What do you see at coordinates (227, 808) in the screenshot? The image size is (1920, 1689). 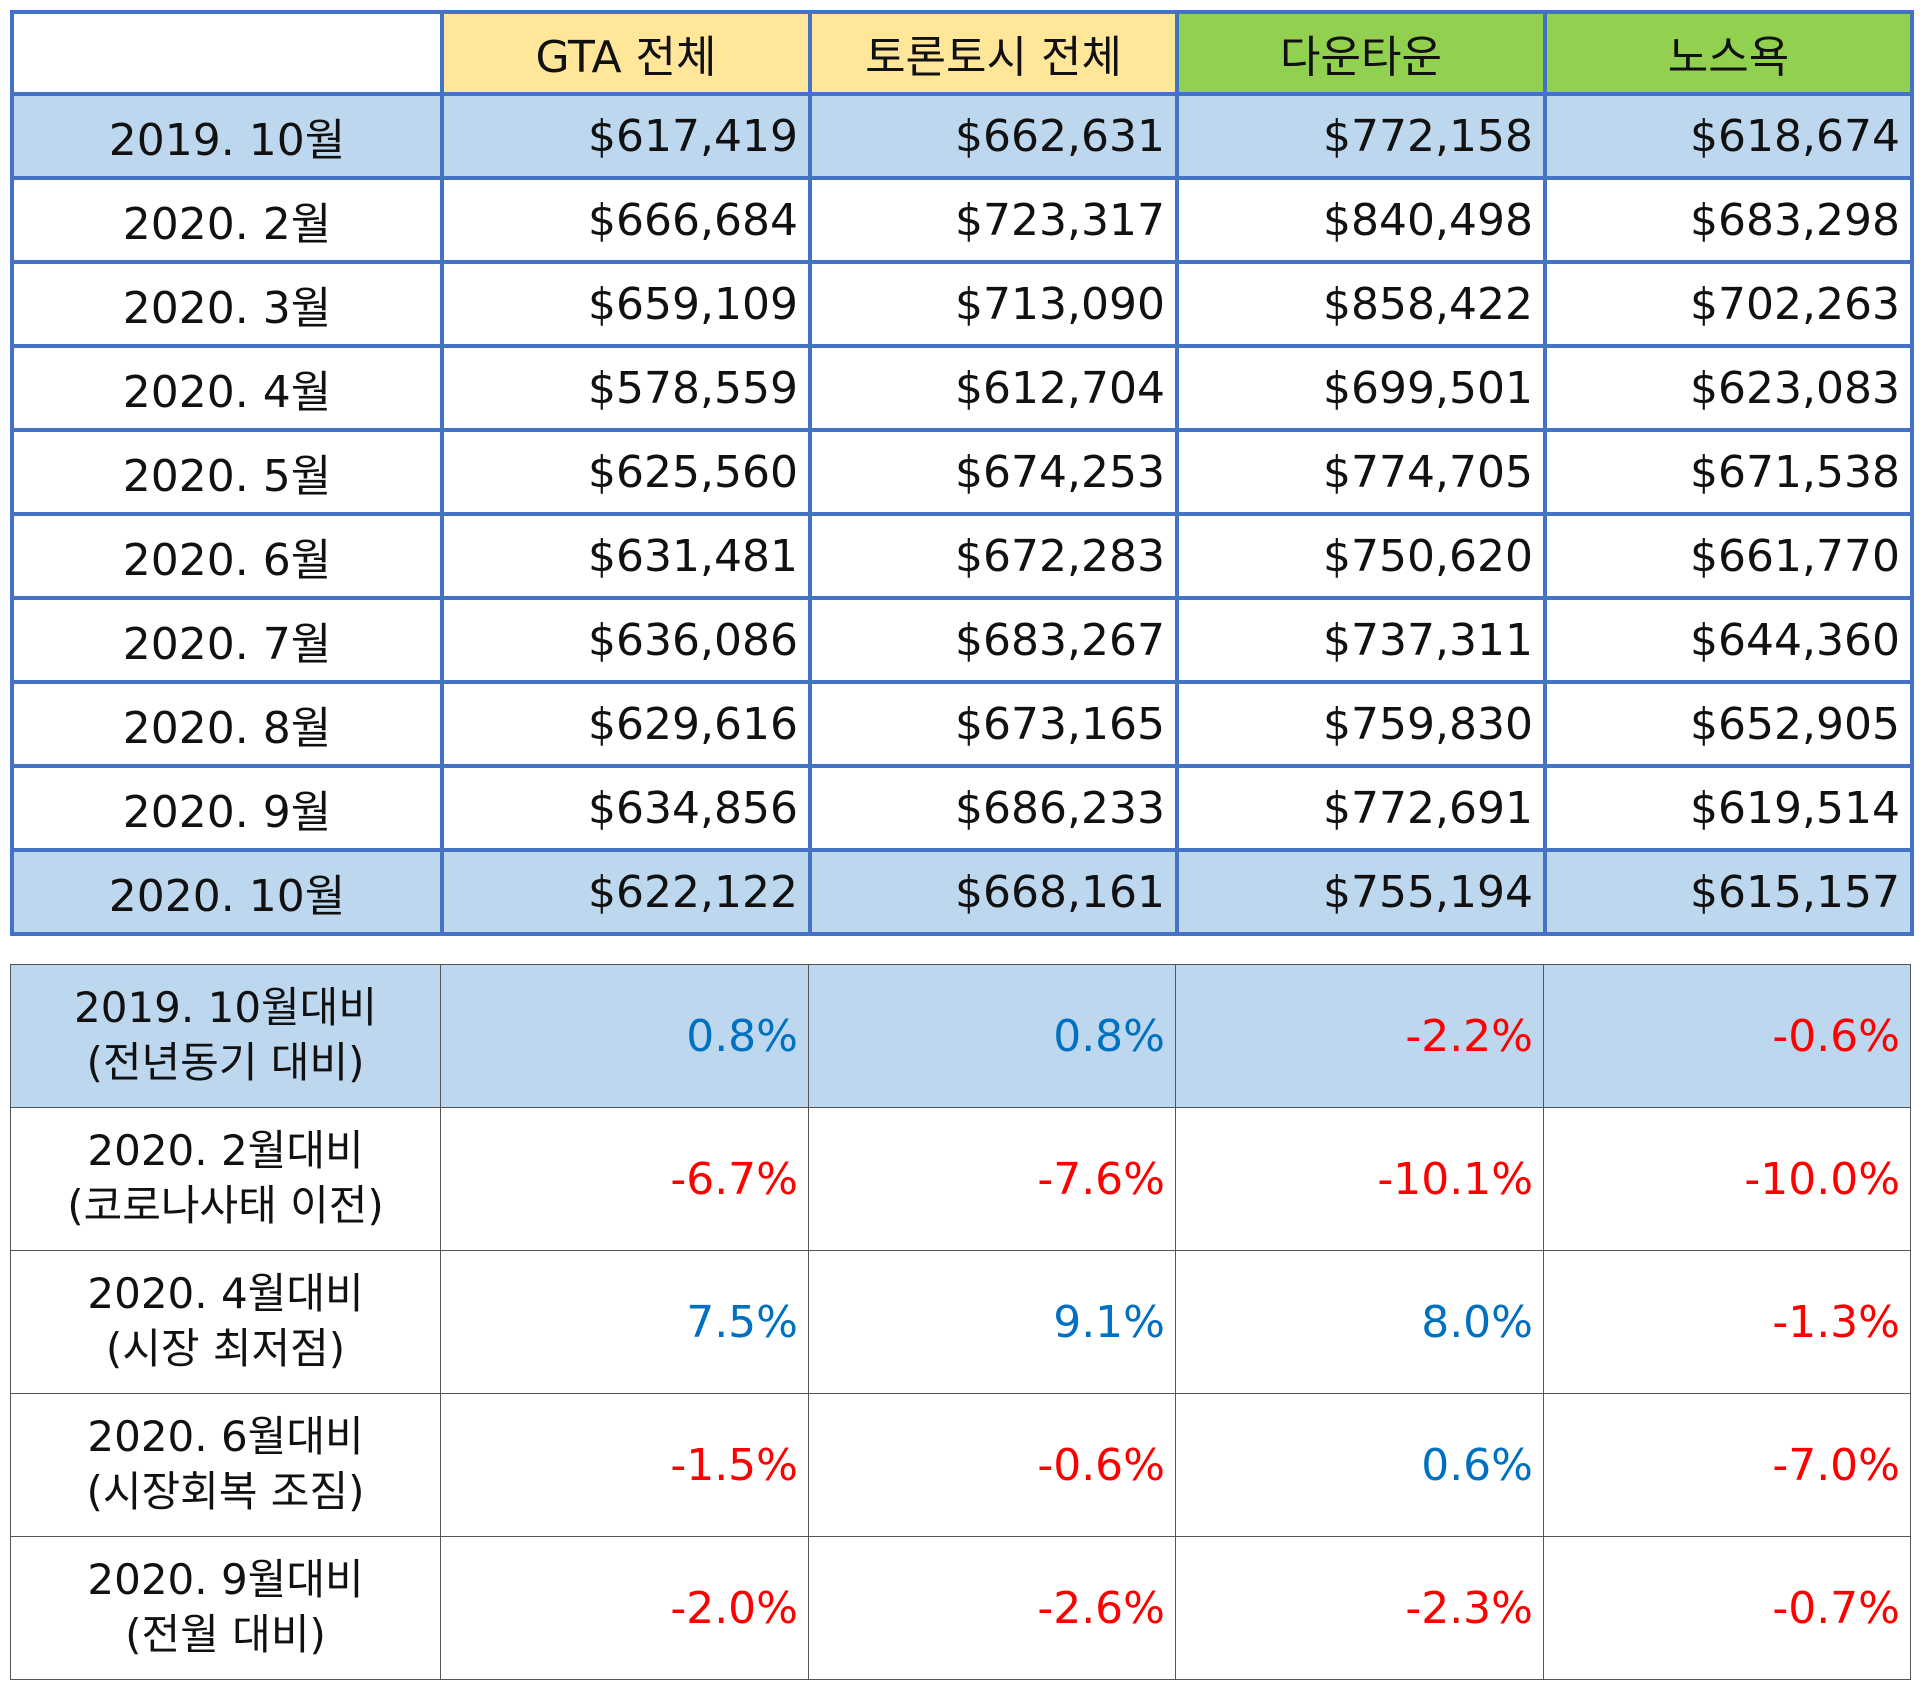 I see `row-label-month: 2020. 9월` at bounding box center [227, 808].